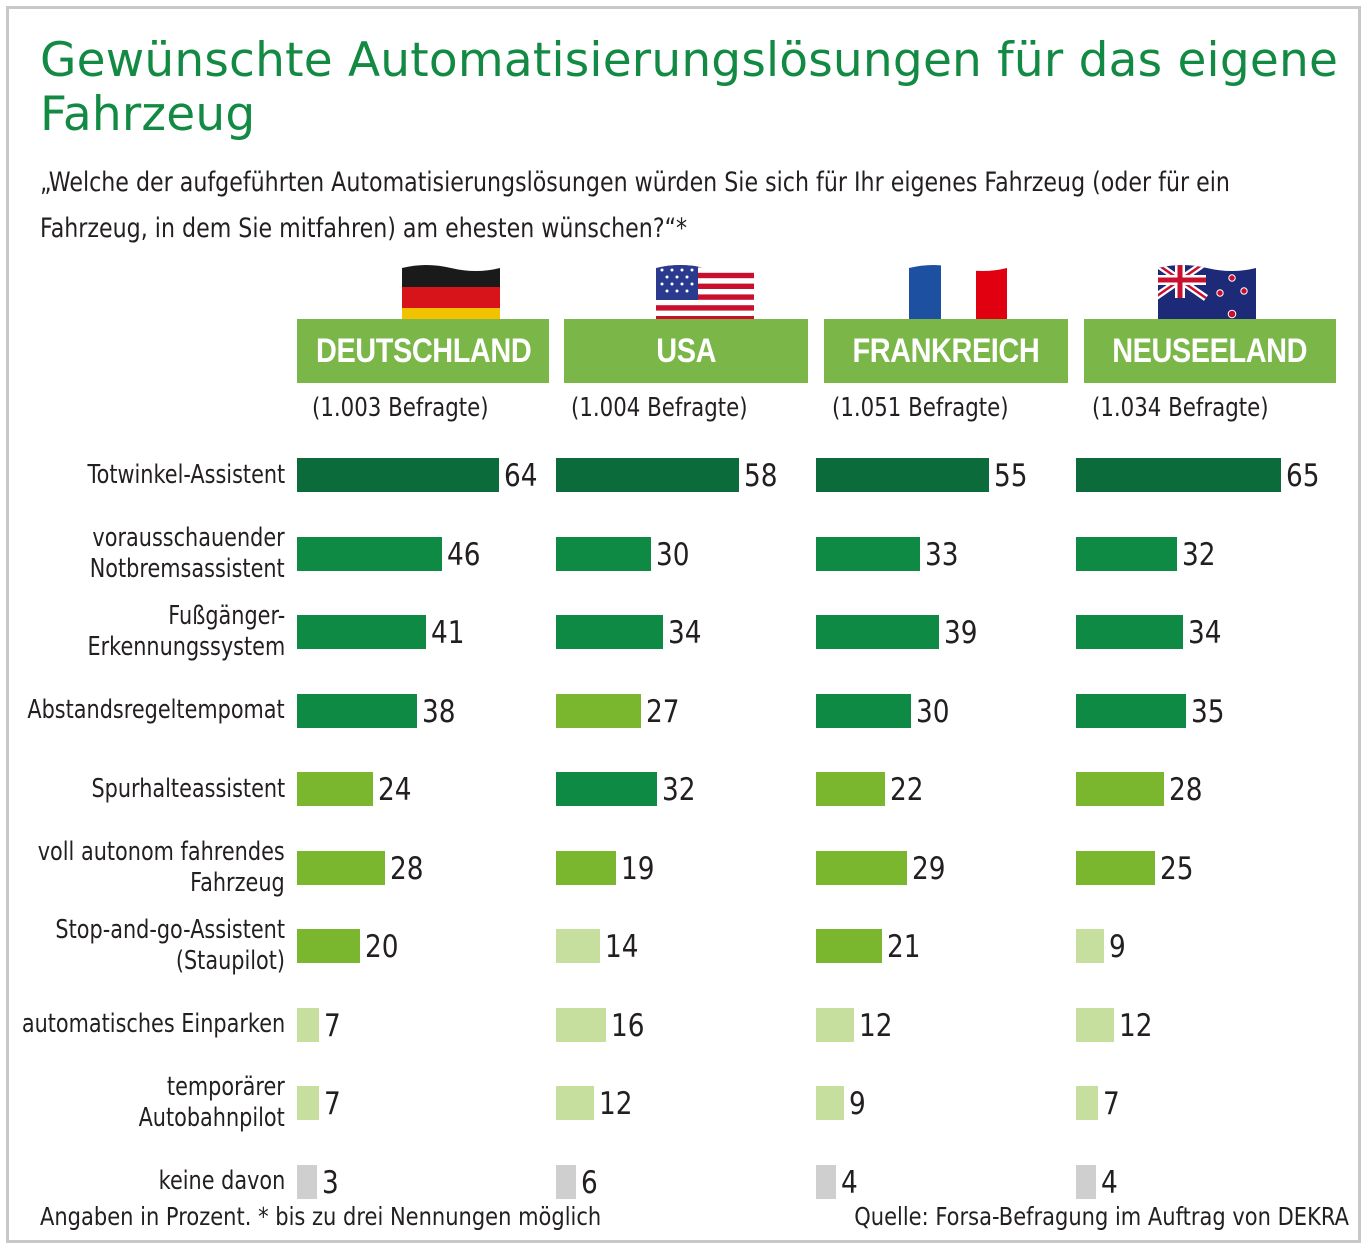  I want to click on data-label: 14, so click(622, 947).